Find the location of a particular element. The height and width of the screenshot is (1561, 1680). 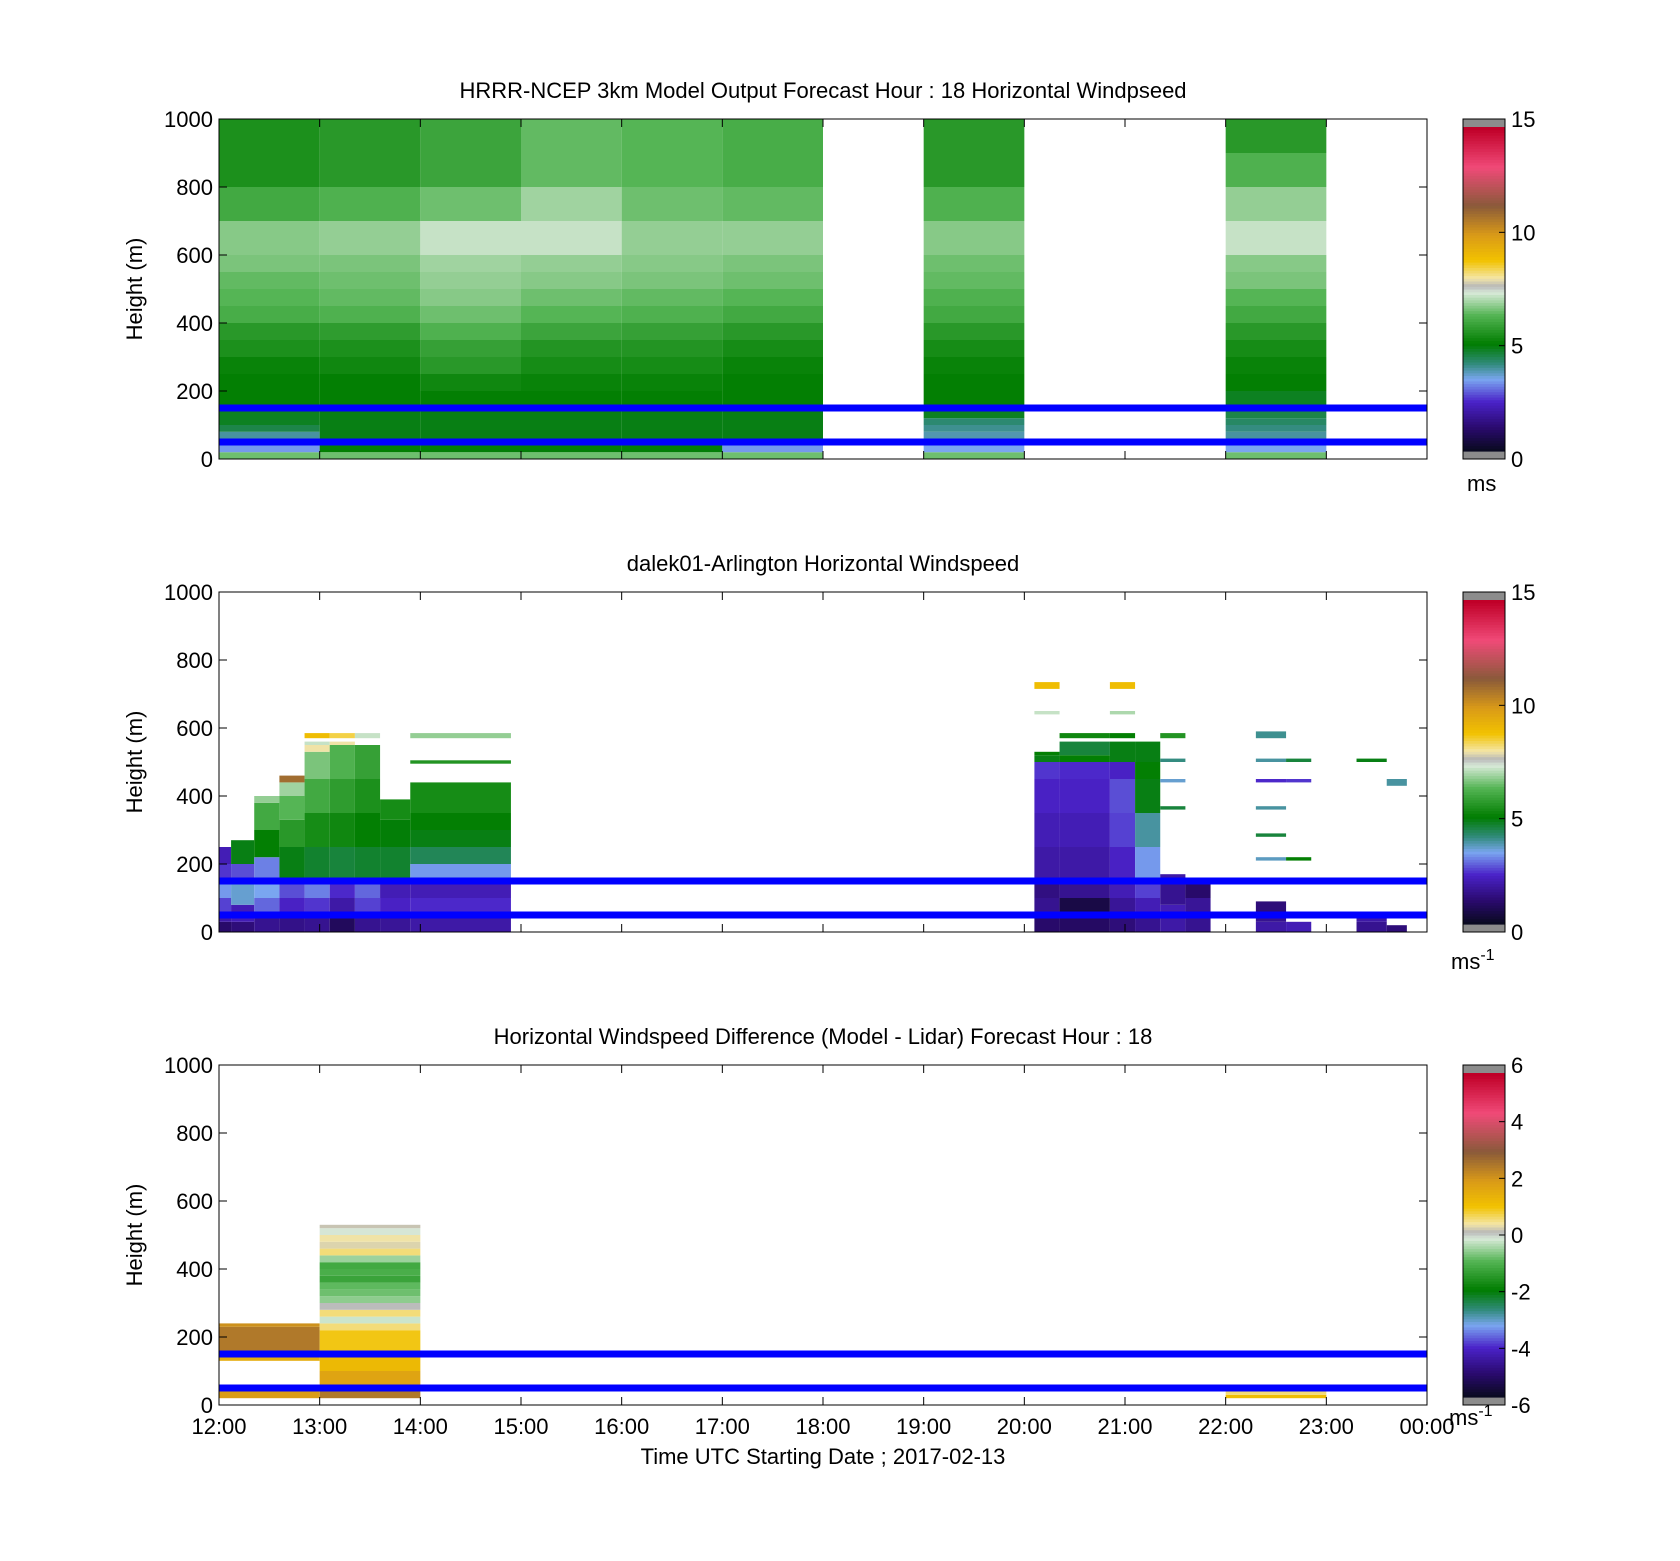

y-tick-label: 400 is located at coordinates (194, 1269).